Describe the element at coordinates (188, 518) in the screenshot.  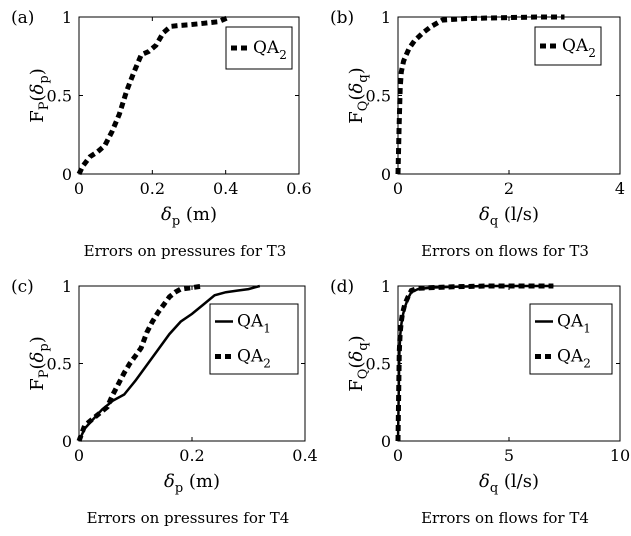
I see `panel-caption: Errors on pressures for T4` at that location.